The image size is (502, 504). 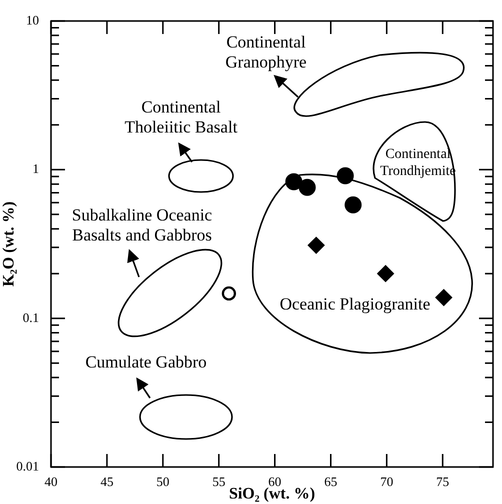 I want to click on y-tick-label: 0.1, so click(x=30, y=317).